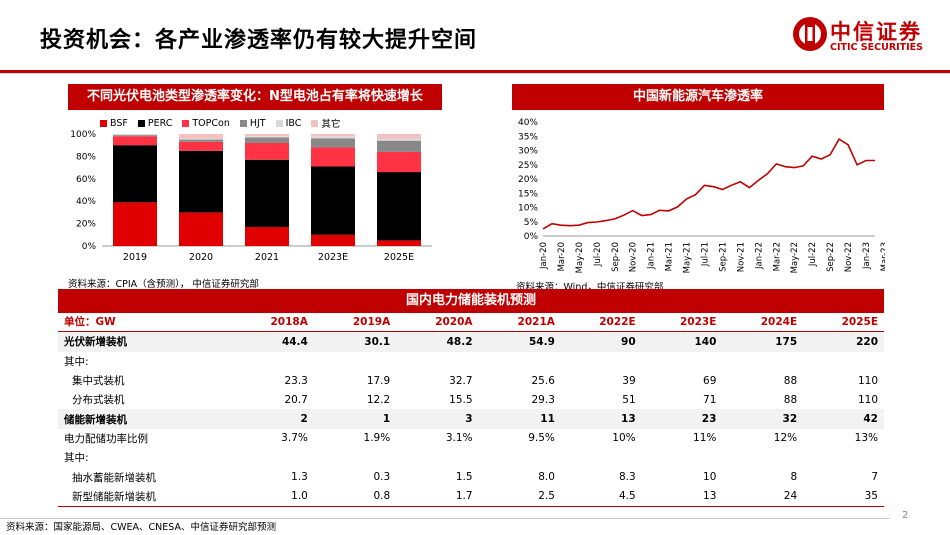 This screenshot has width=950, height=535. What do you see at coordinates (616, 257) in the screenshot?
I see `x-tick-label: Sep-20` at bounding box center [616, 257].